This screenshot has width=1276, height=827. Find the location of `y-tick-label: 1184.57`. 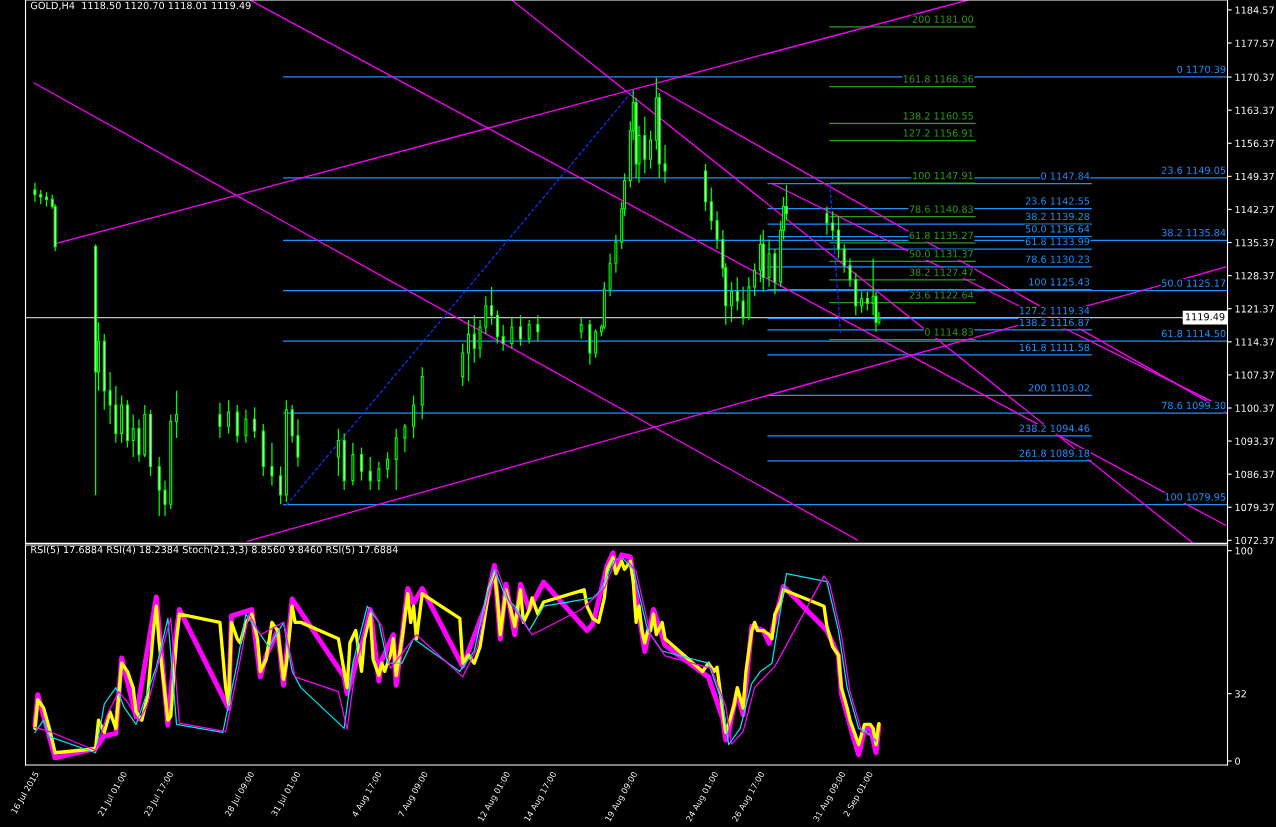

y-tick-label: 1184.57 is located at coordinates (1254, 10).